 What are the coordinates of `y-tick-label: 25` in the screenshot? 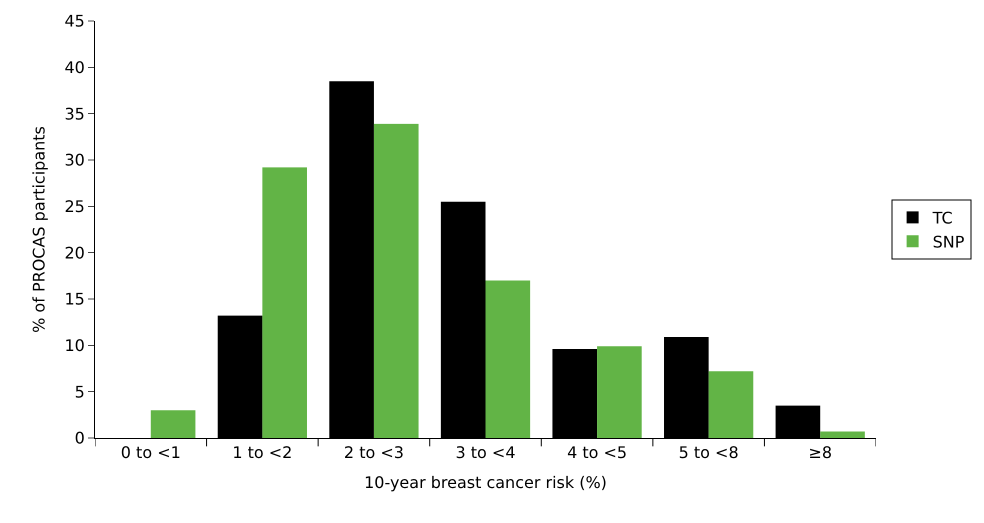 It's located at (74, 206).